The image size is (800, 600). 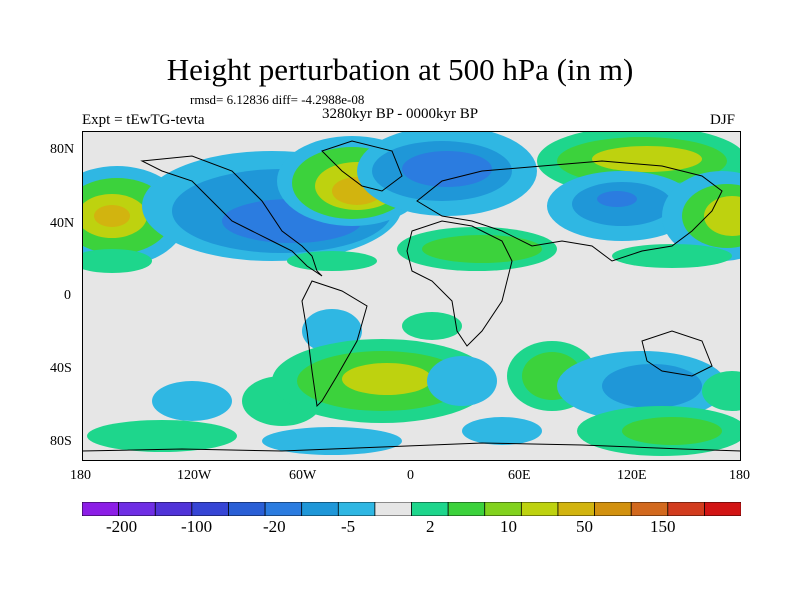 What do you see at coordinates (508, 526) in the screenshot?
I see `colorbar-label-10: 10` at bounding box center [508, 526].